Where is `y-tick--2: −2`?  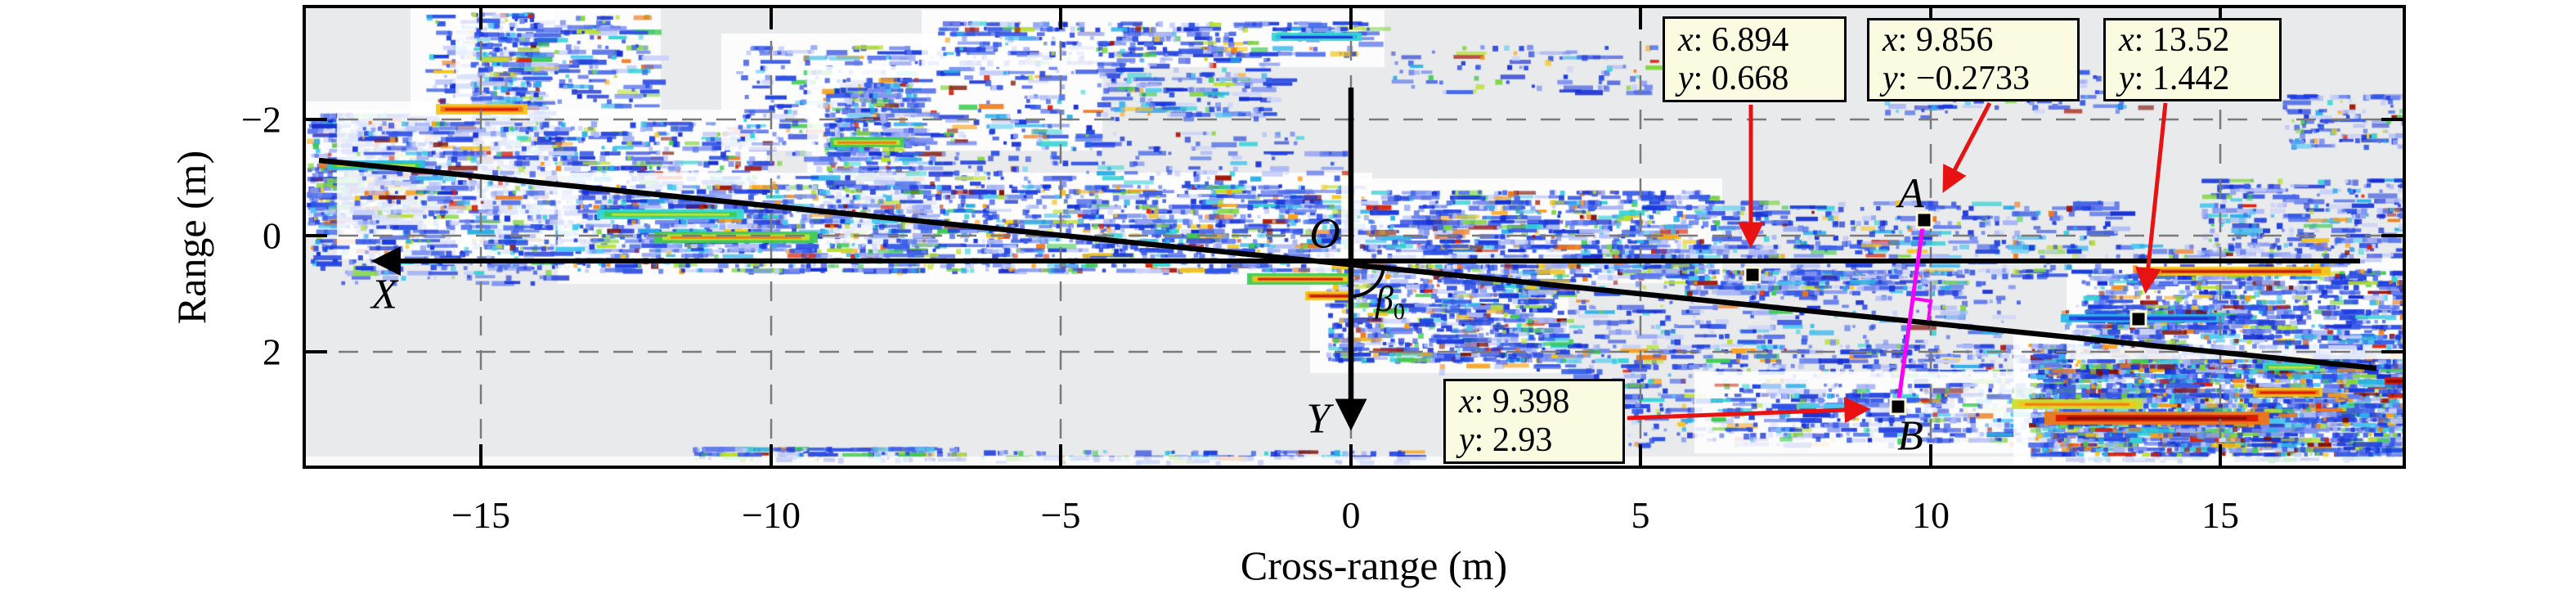 y-tick--2: −2 is located at coordinates (261, 120).